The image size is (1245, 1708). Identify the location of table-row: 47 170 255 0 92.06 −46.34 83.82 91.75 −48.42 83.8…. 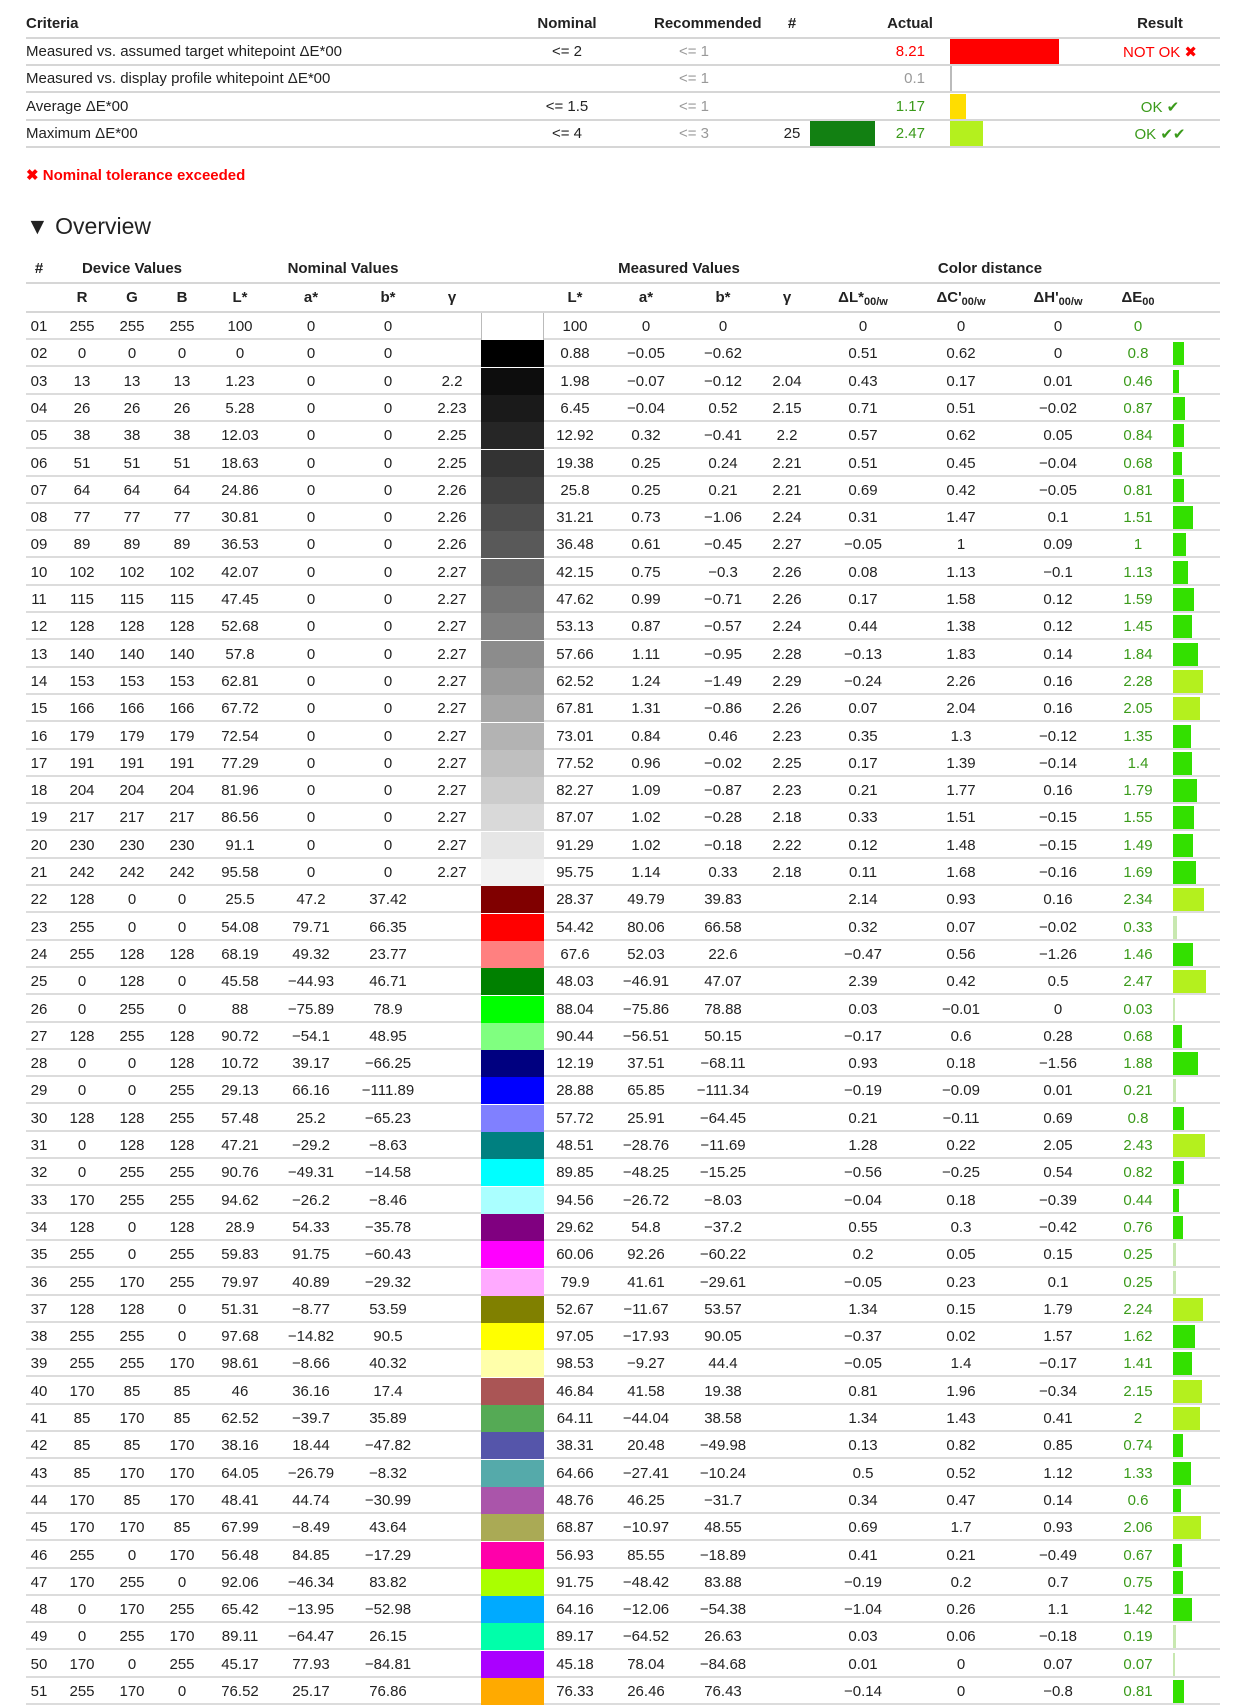
(623, 1582).